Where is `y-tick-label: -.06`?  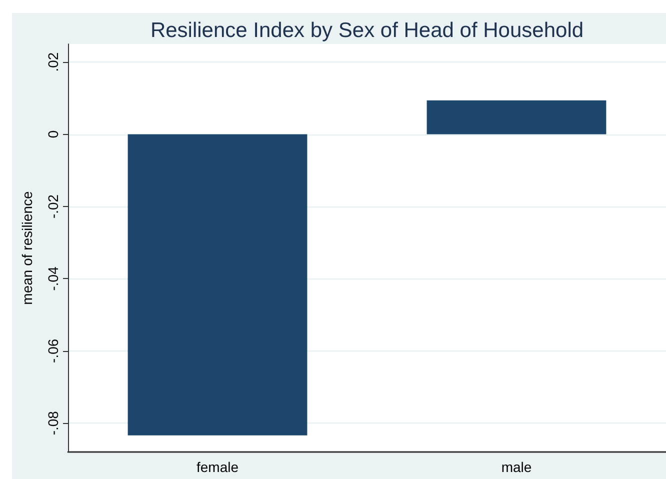 y-tick-label: -.06 is located at coordinates (53, 350).